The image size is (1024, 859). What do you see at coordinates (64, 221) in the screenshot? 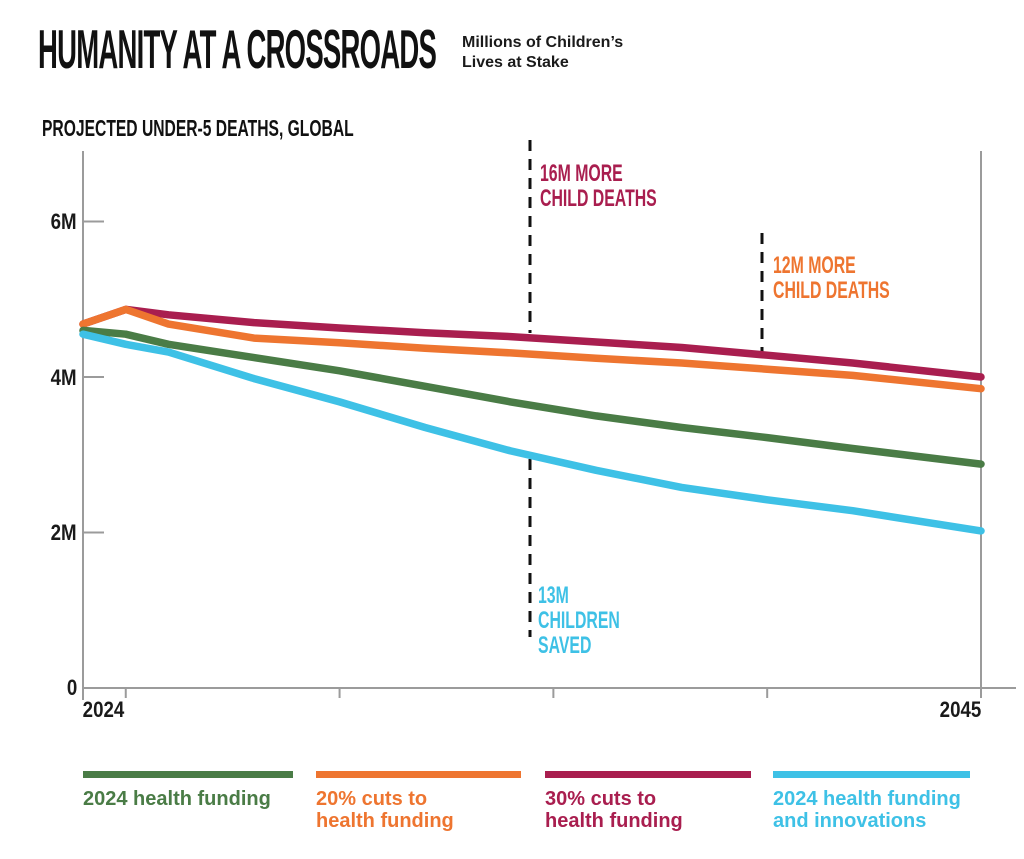
I see `y-axis-label-6m: 6M` at bounding box center [64, 221].